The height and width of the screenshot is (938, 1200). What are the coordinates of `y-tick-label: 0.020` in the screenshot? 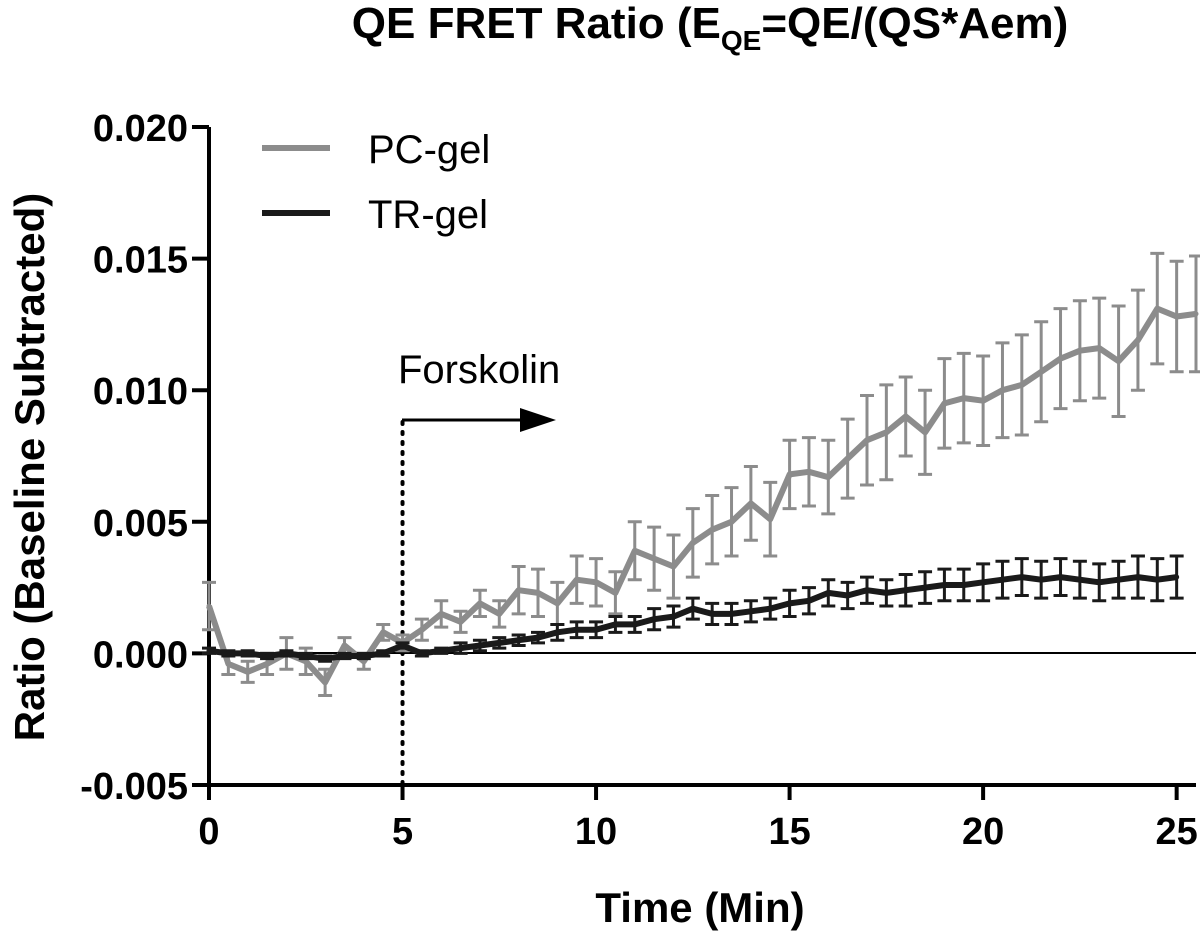 It's located at (140, 129).